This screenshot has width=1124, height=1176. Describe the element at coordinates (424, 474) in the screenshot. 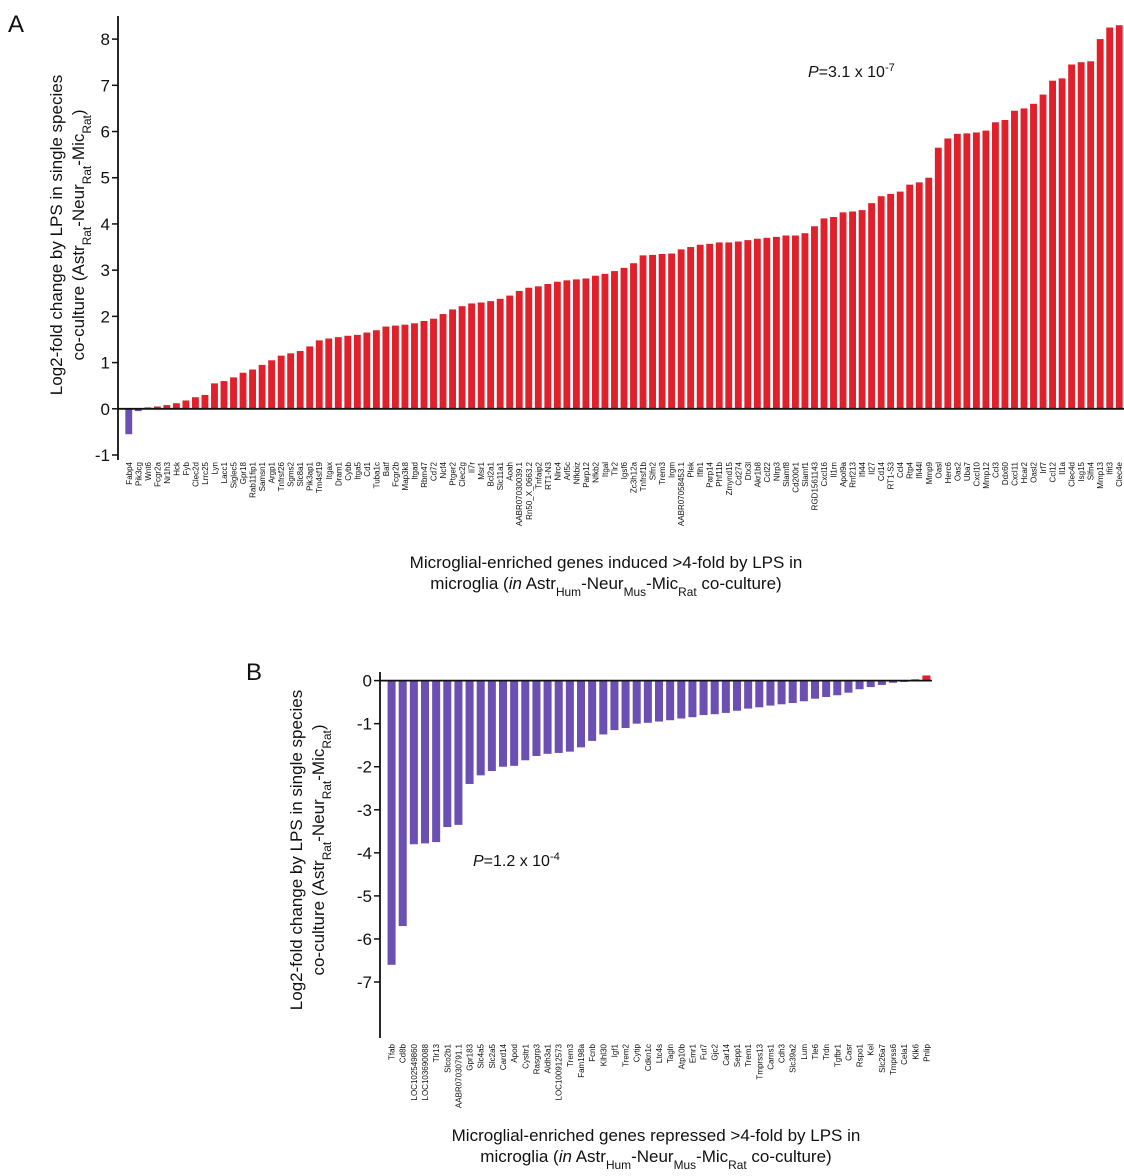

I see `x-tick-label: Rbm47` at that location.